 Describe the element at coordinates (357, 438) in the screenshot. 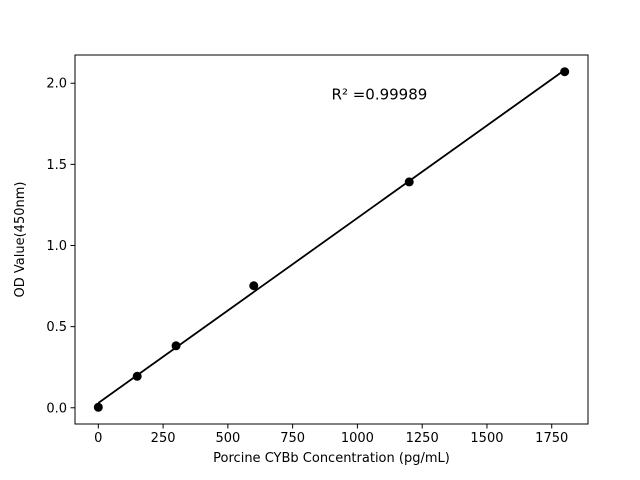

I see `x-tick-label: 1000` at that location.